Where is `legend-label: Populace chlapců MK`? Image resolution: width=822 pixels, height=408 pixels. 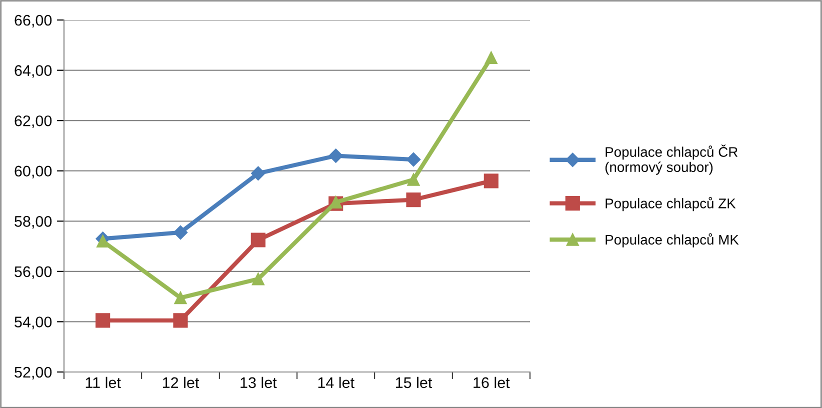 legend-label: Populace chlapců MK is located at coordinates (672, 240).